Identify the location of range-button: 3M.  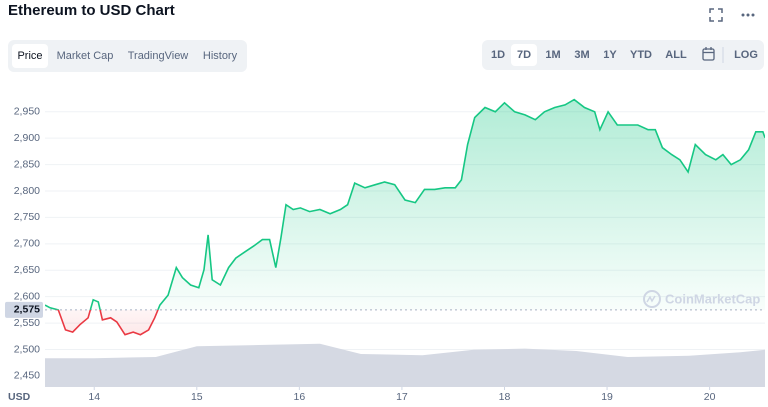
(581, 55).